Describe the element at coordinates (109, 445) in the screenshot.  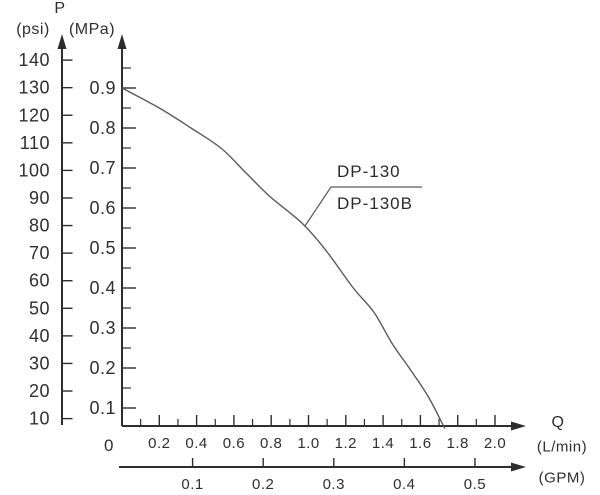
I see `origin-label: 0` at that location.